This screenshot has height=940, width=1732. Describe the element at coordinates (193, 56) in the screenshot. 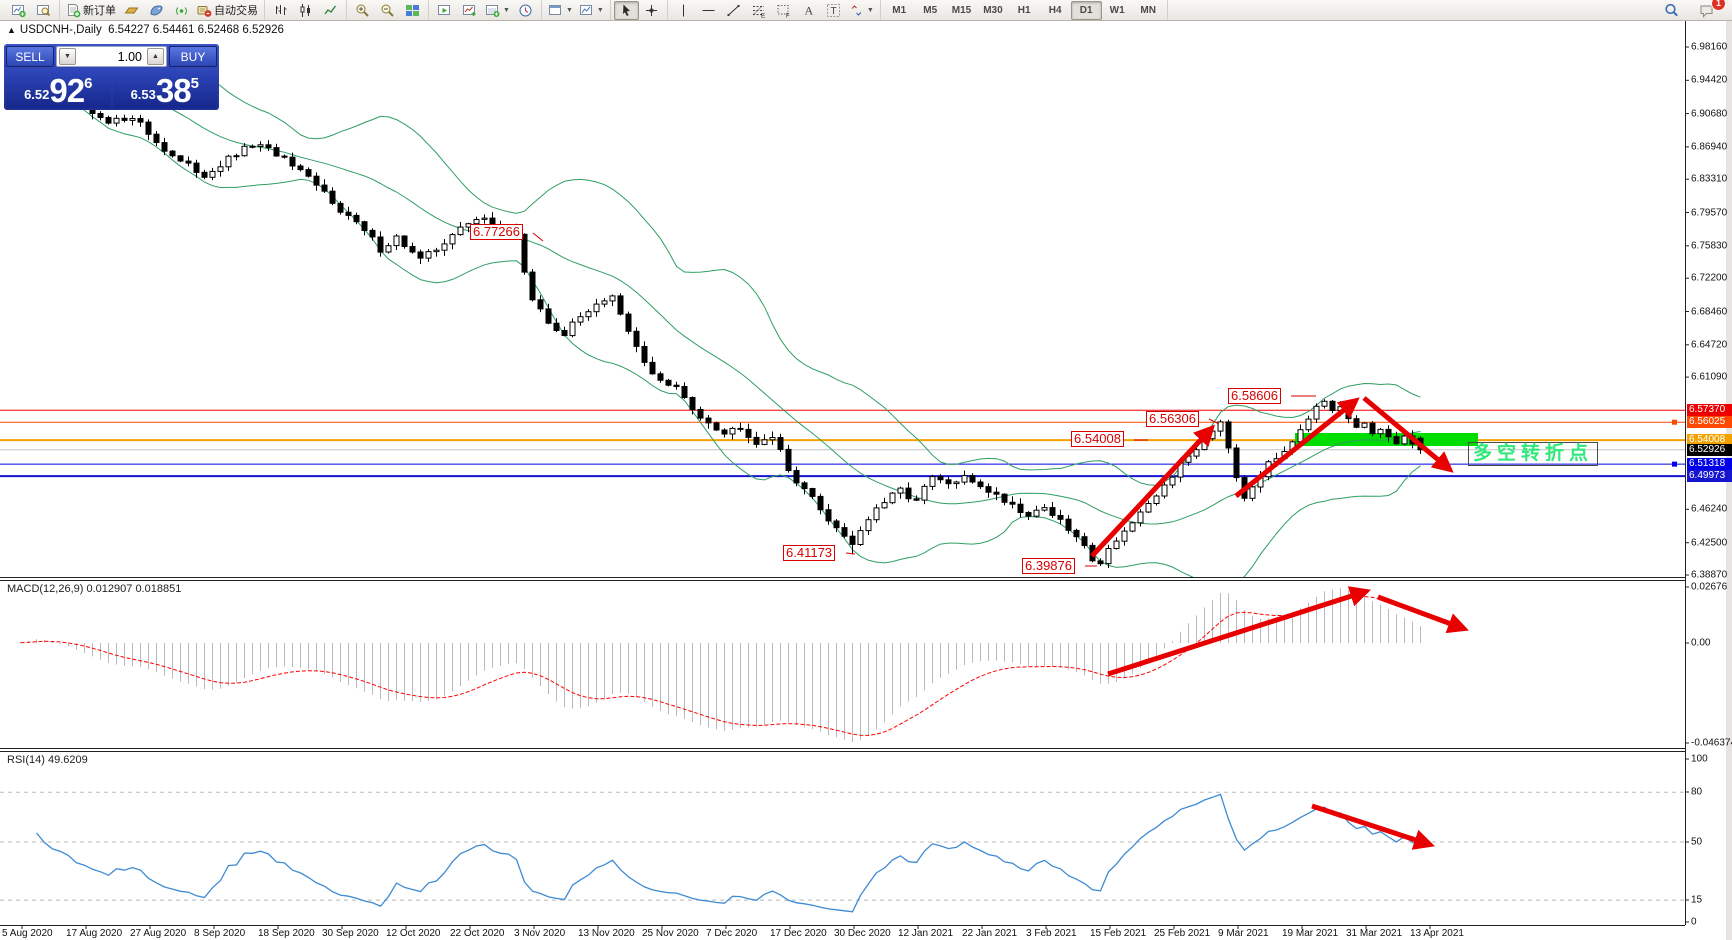

I see `buy-button: BUY` at that location.